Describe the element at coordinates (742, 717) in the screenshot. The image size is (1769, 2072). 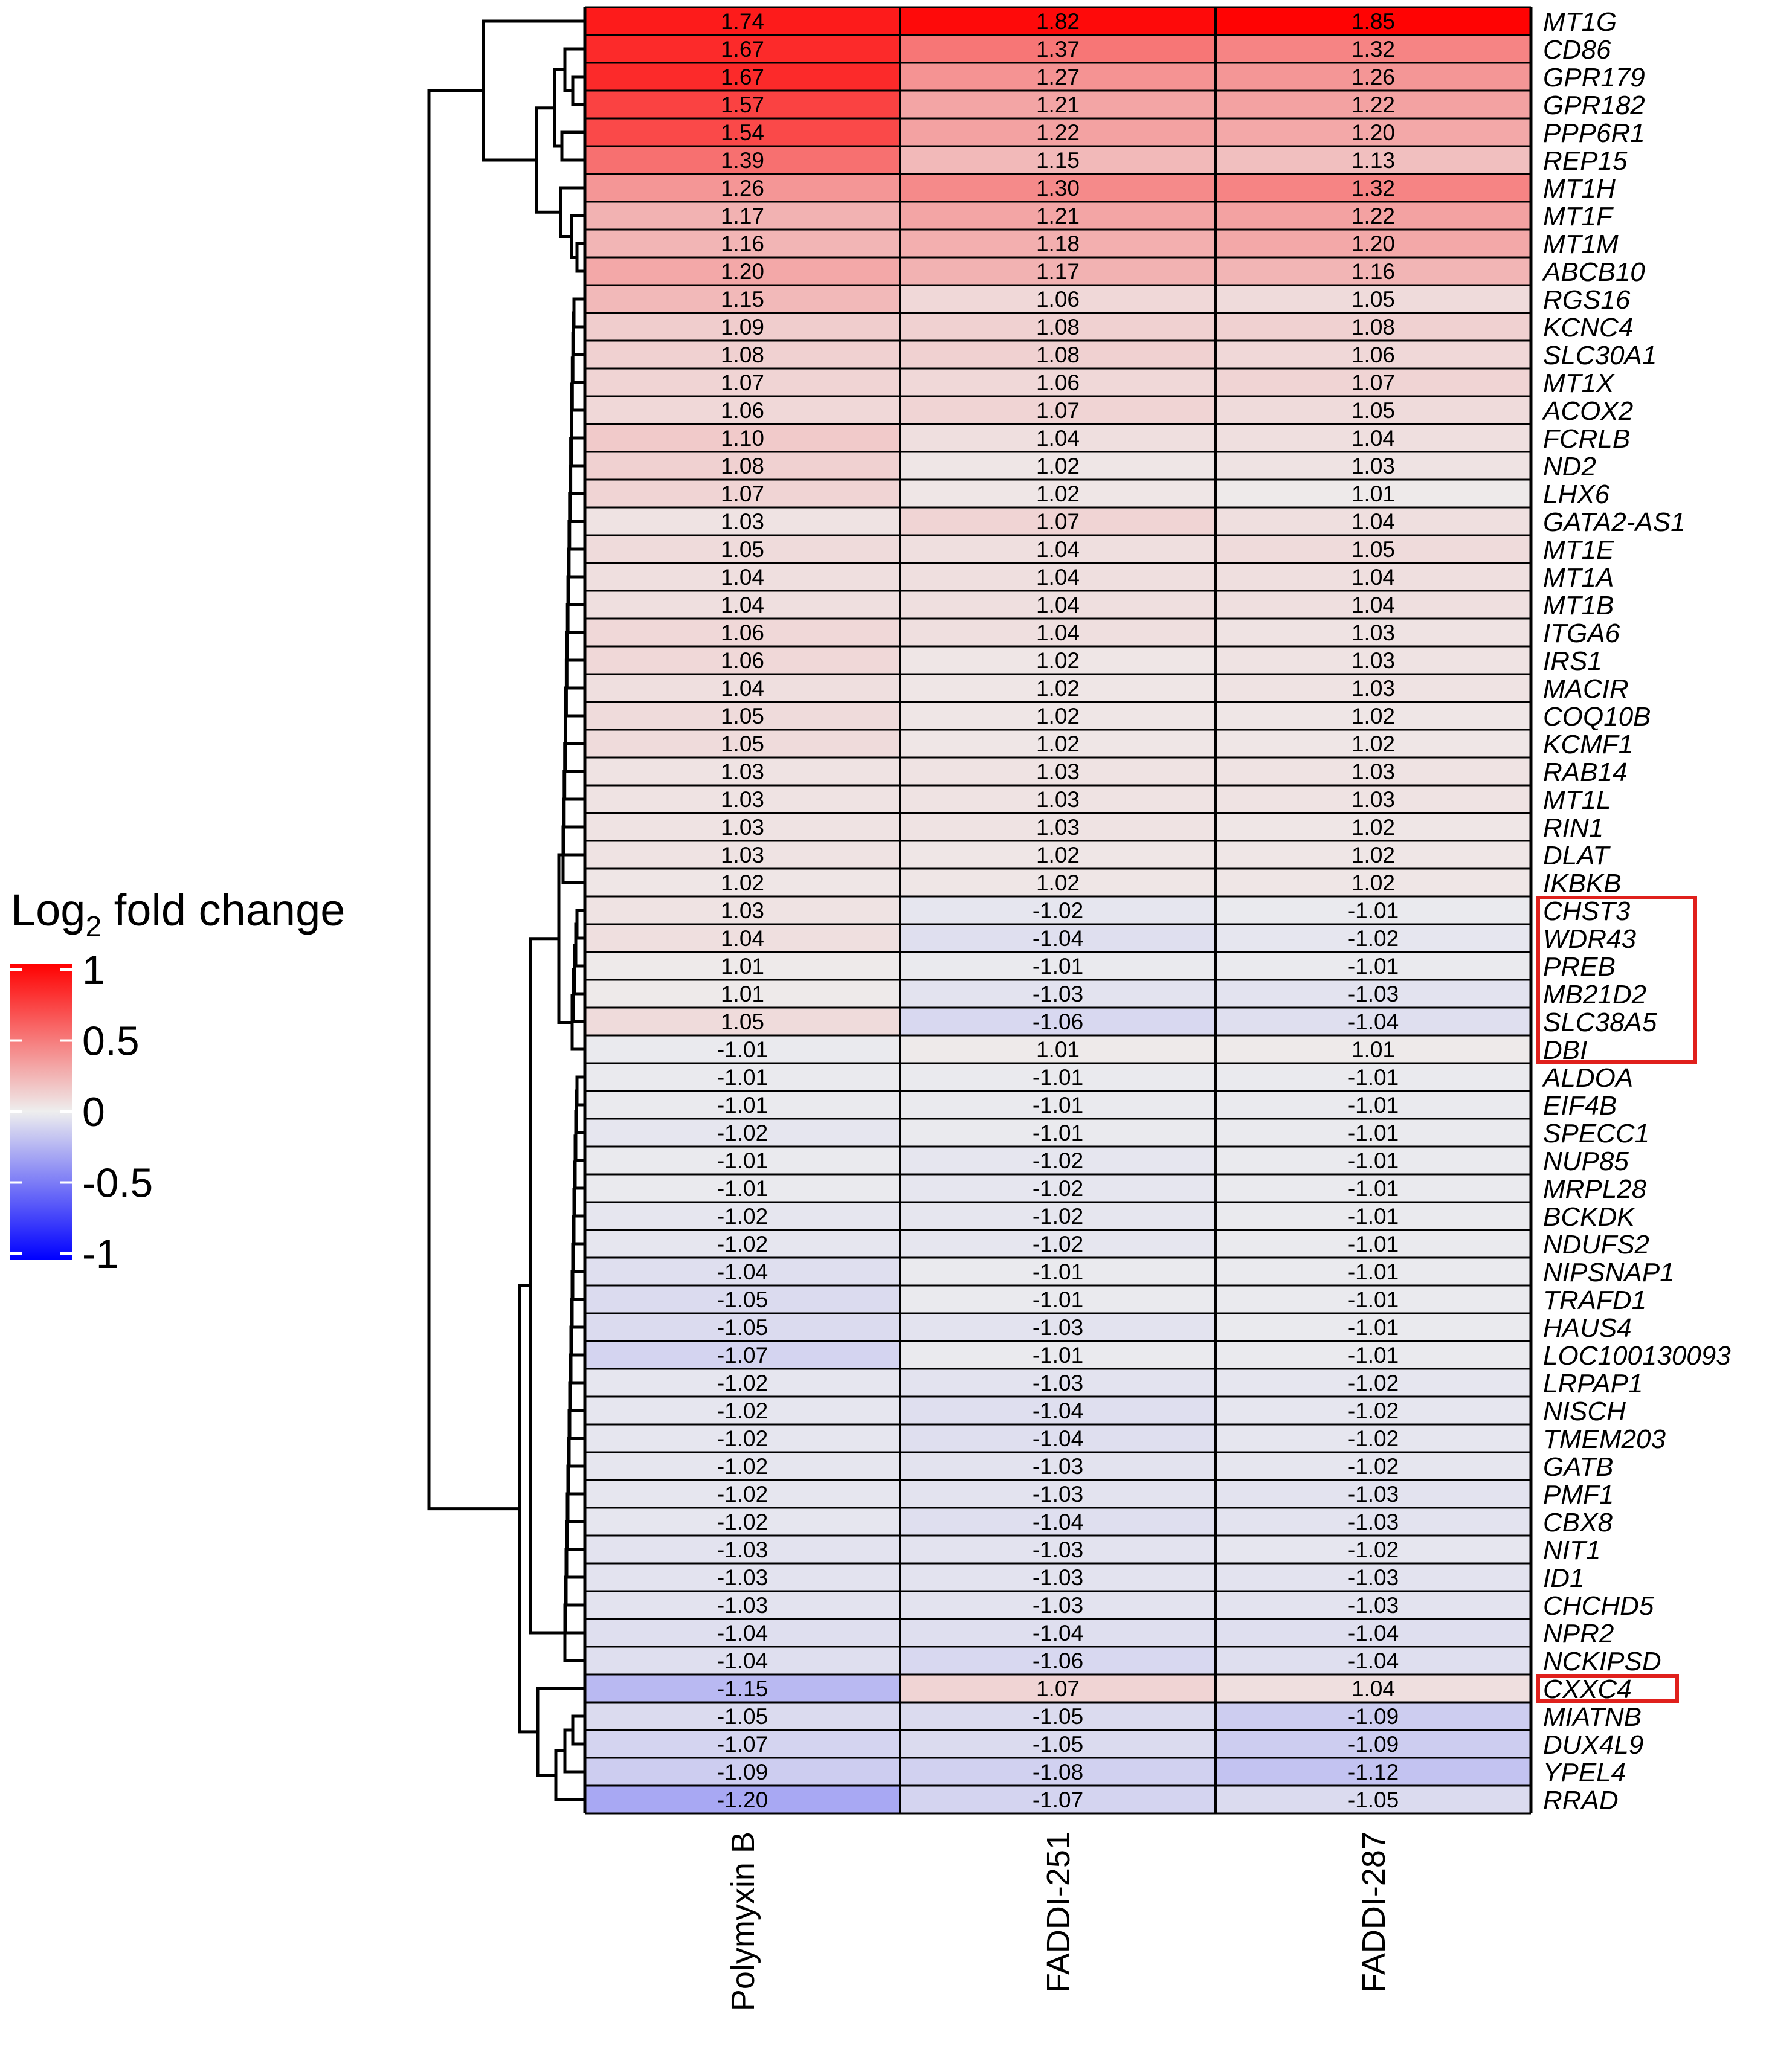
I see `cell-value-label: 1.05` at that location.